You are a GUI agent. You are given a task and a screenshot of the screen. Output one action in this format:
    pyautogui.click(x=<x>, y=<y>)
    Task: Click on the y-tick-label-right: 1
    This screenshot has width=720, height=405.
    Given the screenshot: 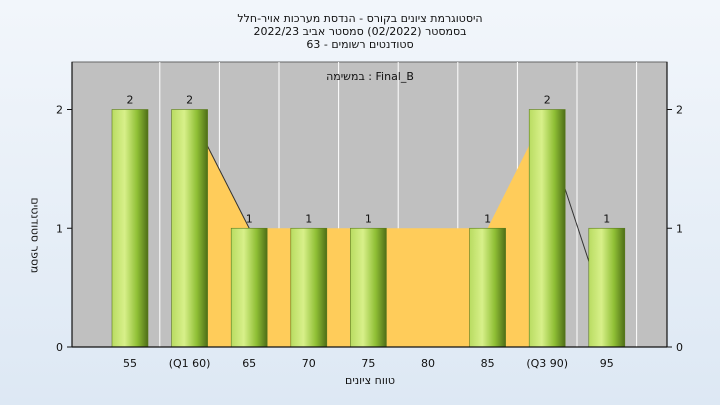 What is the action you would take?
    pyautogui.click(x=679, y=228)
    